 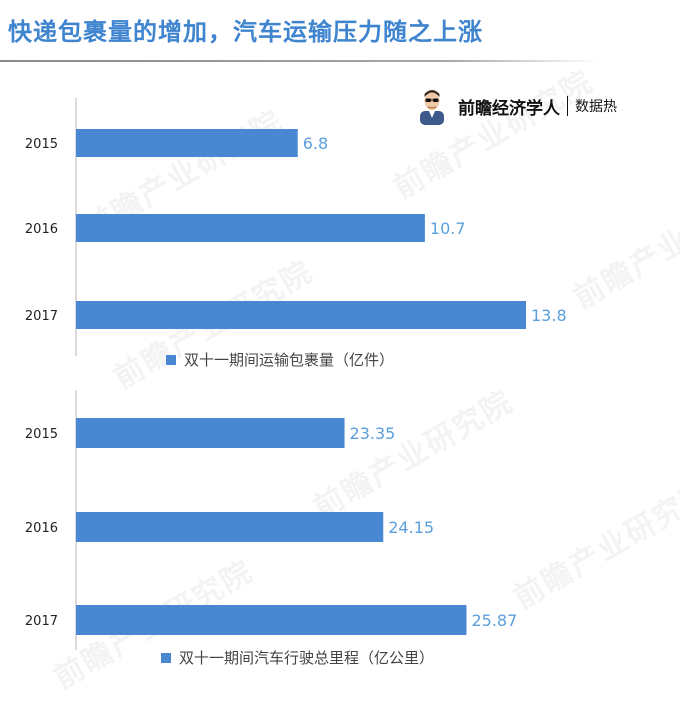 I want to click on brand-block: 前瞻经济学人 数据热, so click(x=515, y=106).